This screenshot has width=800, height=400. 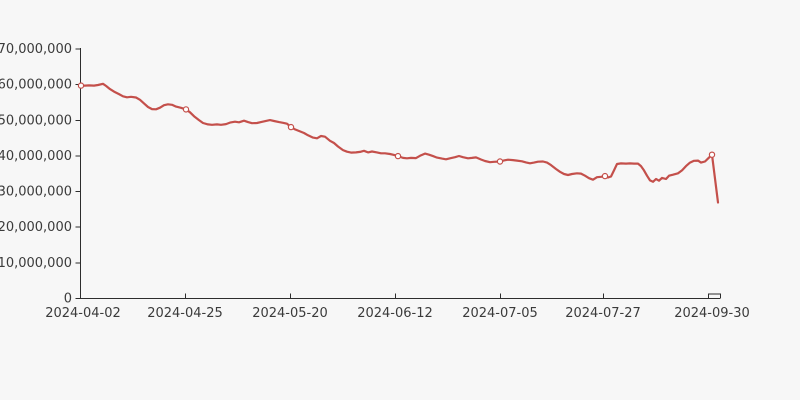 I want to click on y-tick-label: 10,000,000, so click(x=36, y=263).